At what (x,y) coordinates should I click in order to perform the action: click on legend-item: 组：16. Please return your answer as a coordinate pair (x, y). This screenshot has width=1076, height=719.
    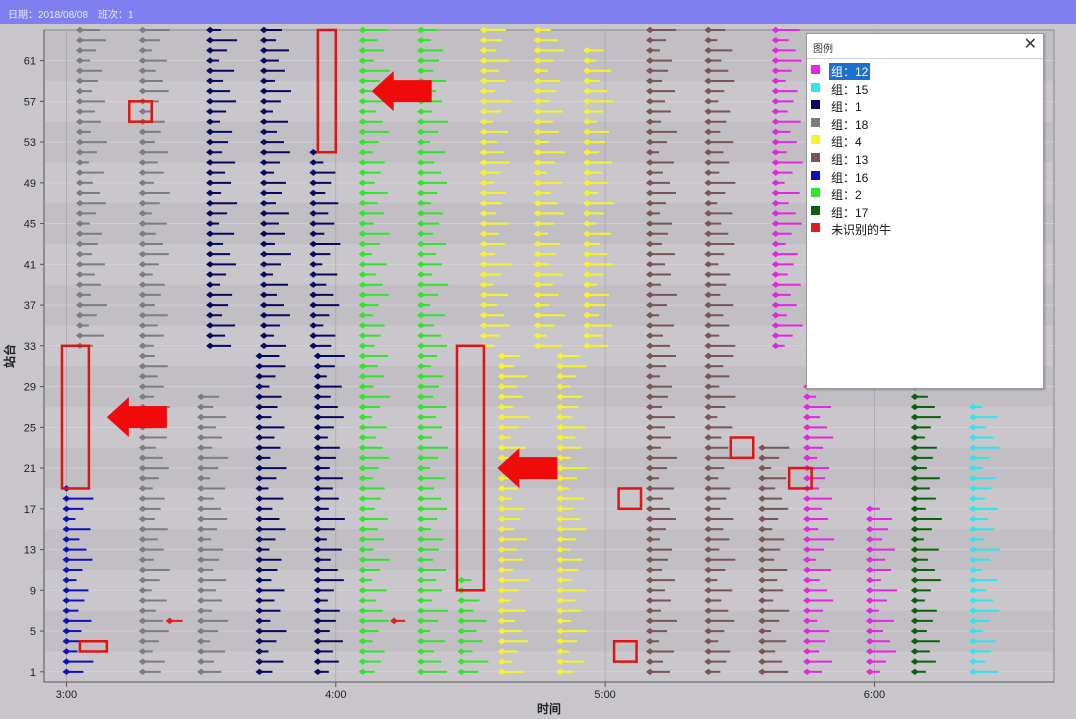
    Looking at the image, I should click on (922, 177).